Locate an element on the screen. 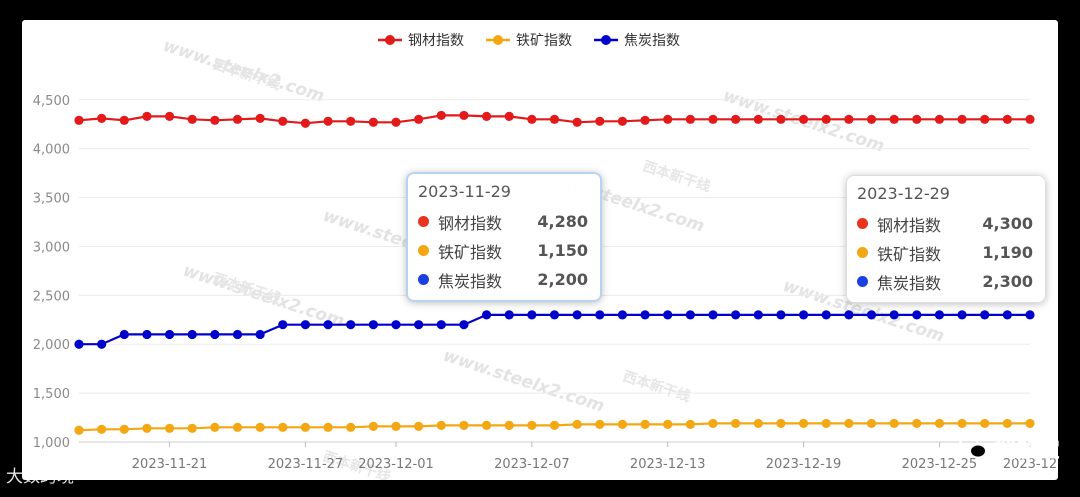 The width and height of the screenshot is (1080, 497). legend-item-1: 钢材指数 is located at coordinates (421, 41).